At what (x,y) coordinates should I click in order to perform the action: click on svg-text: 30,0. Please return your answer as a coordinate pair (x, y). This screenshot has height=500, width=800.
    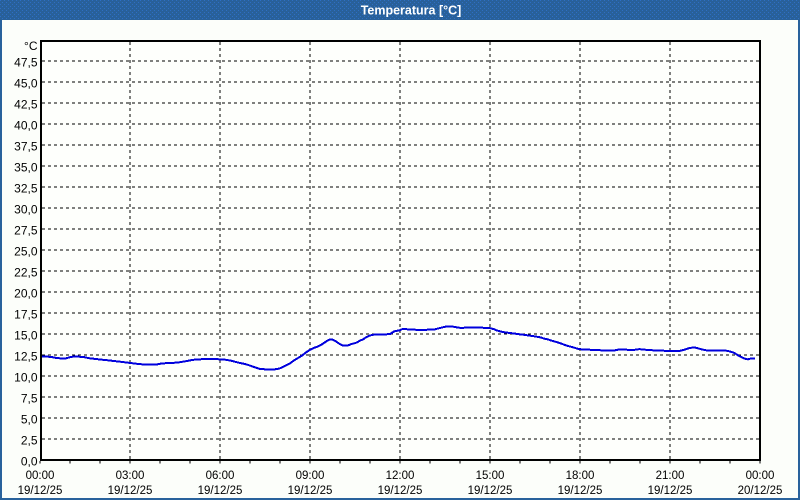
    Looking at the image, I should click on (26, 210).